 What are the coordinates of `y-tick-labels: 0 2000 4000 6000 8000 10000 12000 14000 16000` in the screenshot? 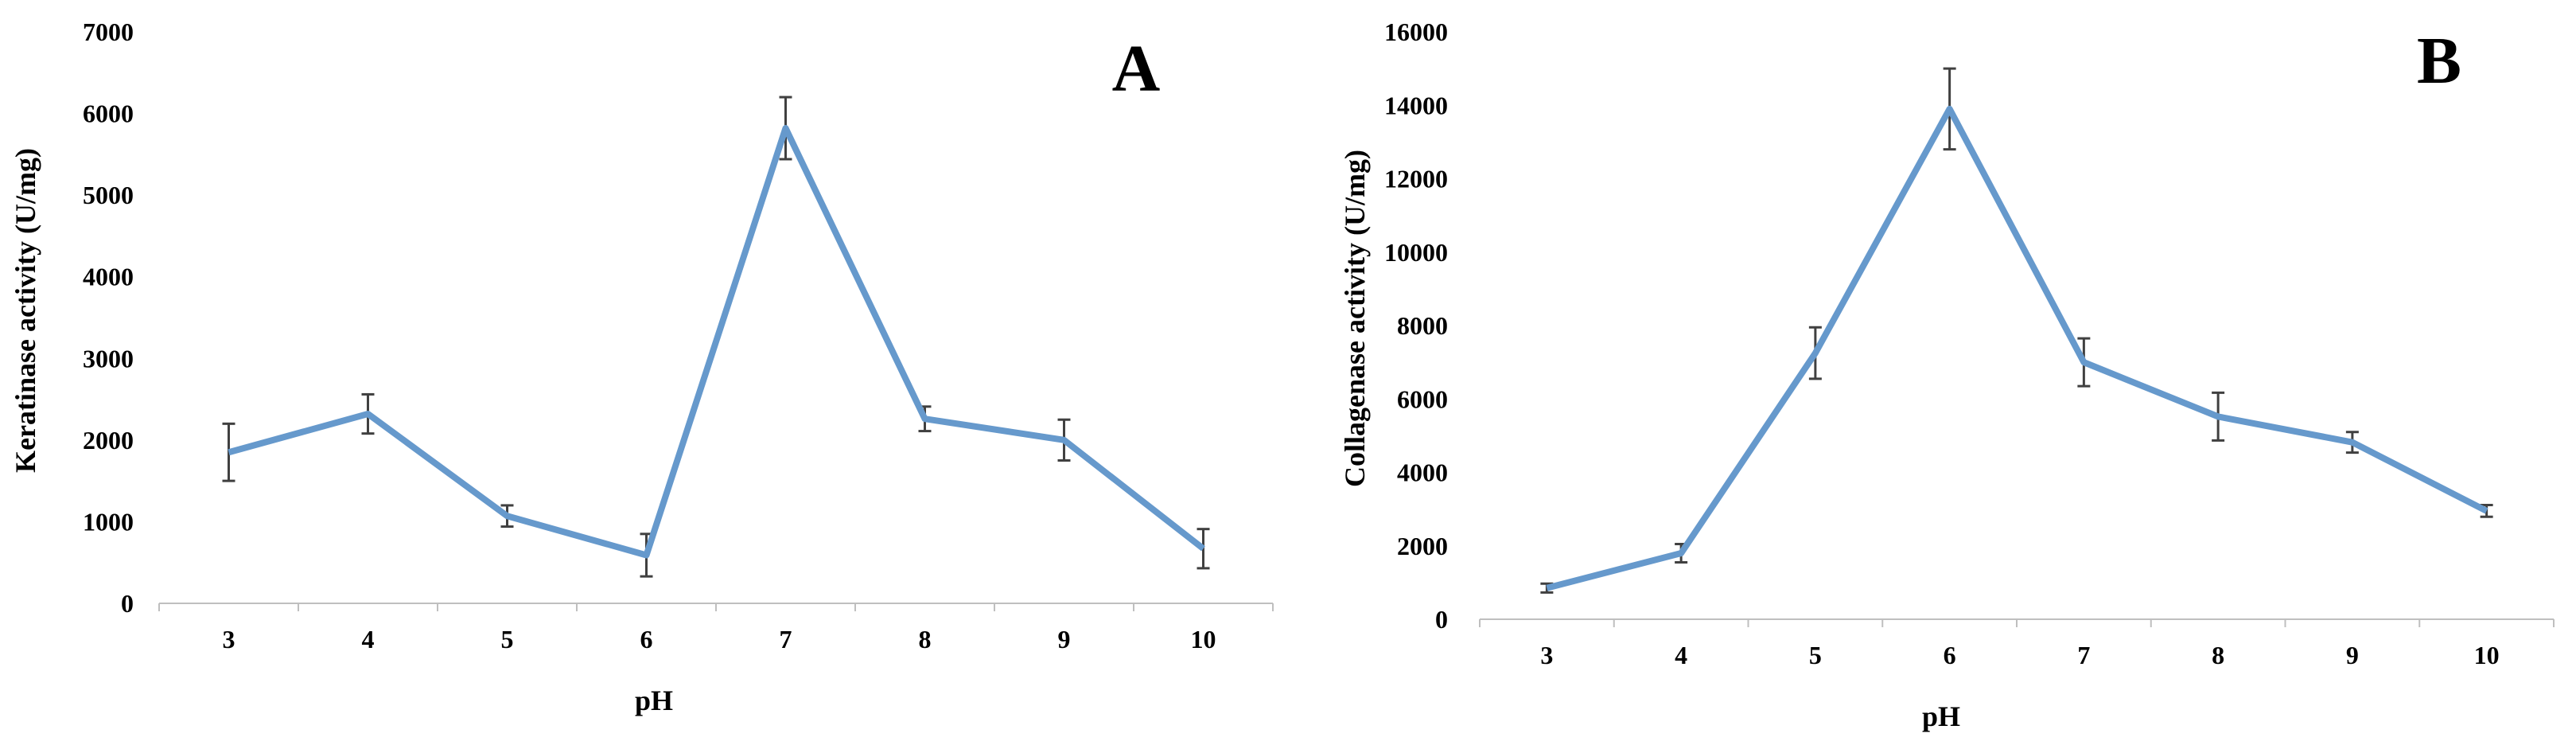 It's located at (1416, 326).